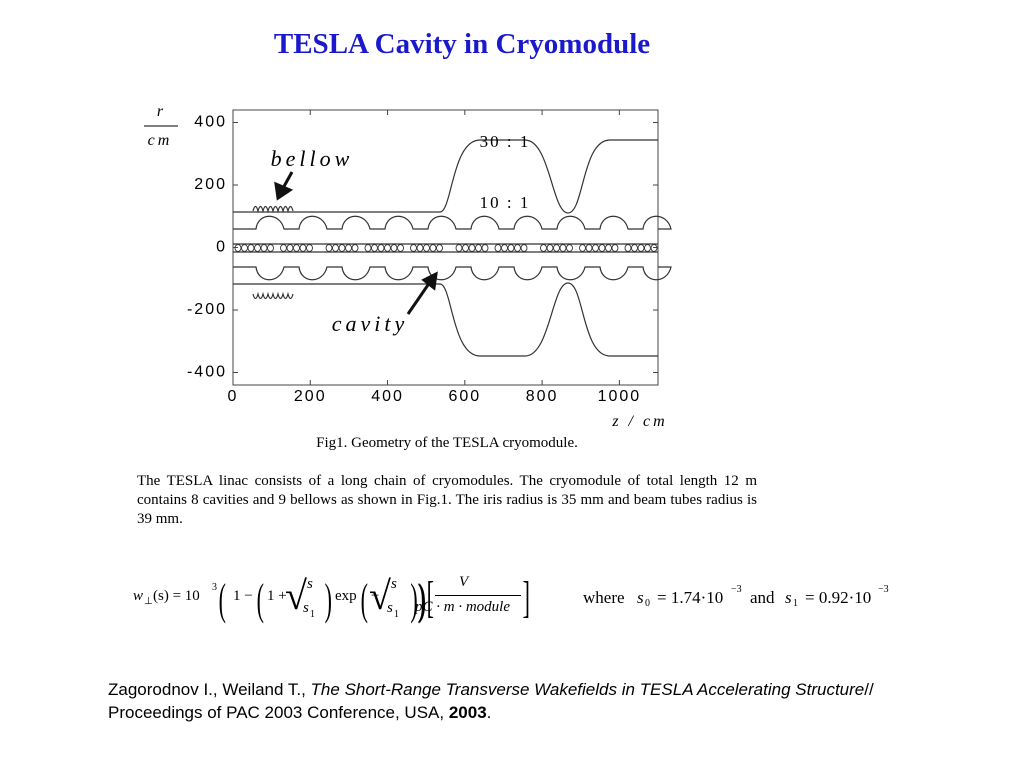  What do you see at coordinates (464, 396) in the screenshot?
I see `x-tick-label: 600` at bounding box center [464, 396].